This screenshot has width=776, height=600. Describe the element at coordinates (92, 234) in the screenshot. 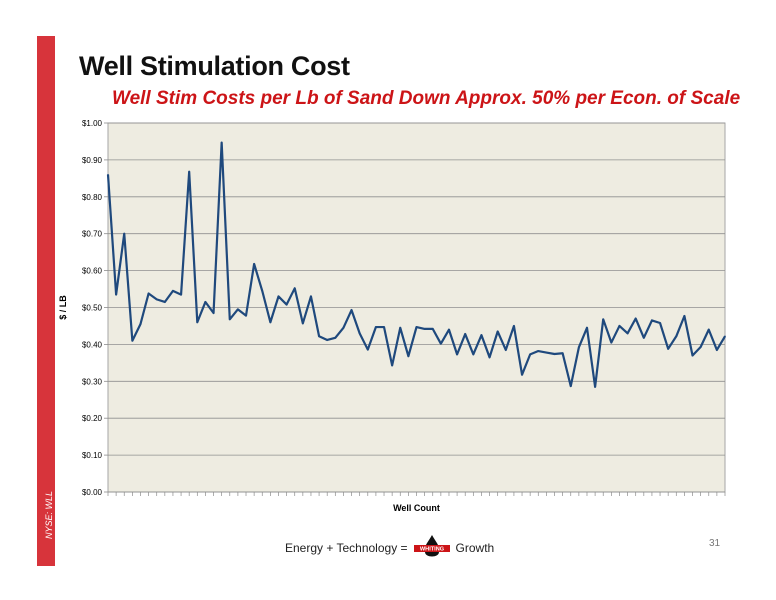

I see `y-tick-label: $0.70` at that location.